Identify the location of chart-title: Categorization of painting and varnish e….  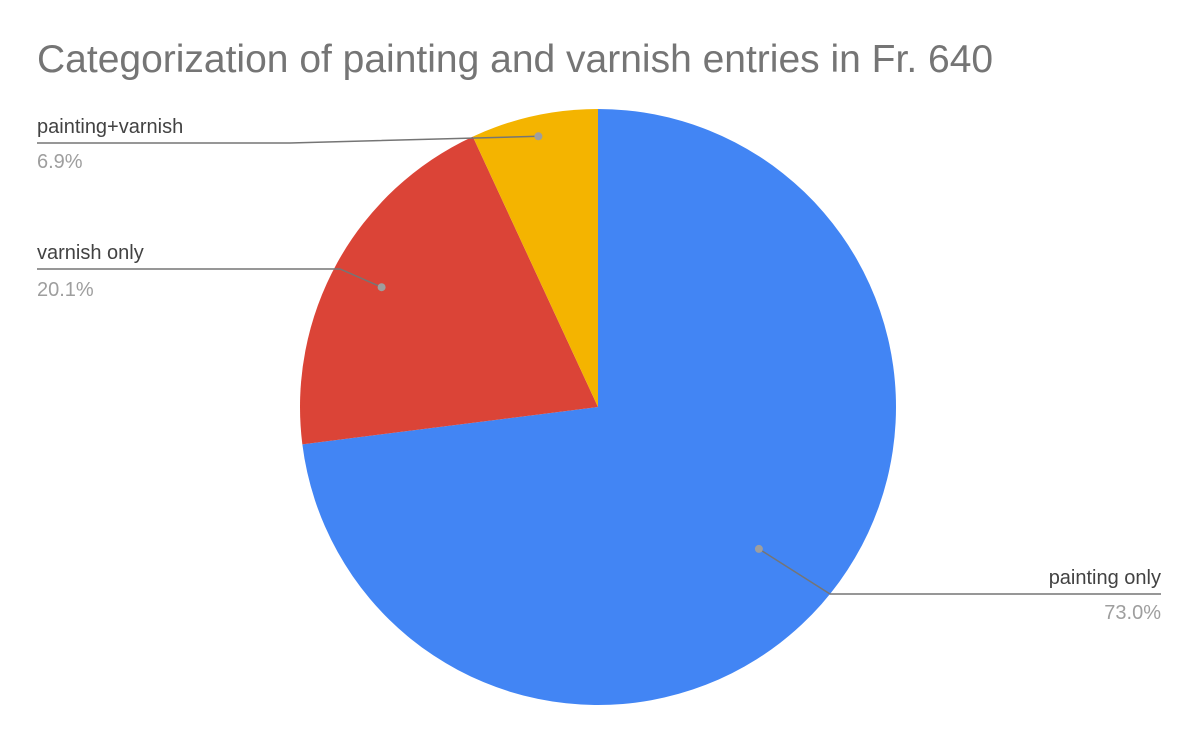
(515, 59).